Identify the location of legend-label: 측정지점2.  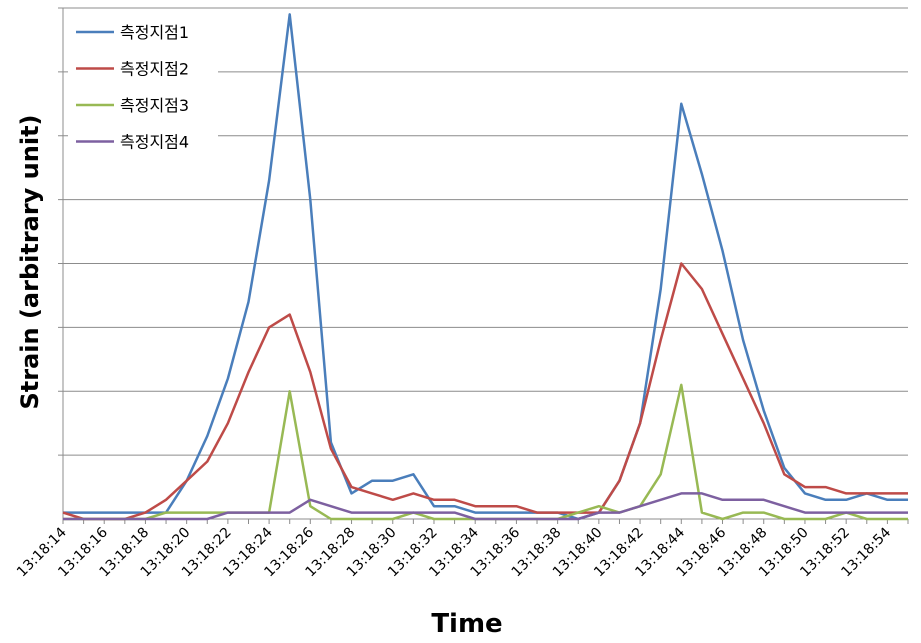
(154, 69).